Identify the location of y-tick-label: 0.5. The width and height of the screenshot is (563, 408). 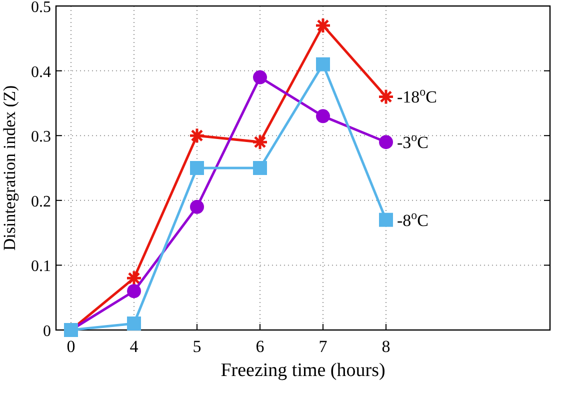
(41, 8).